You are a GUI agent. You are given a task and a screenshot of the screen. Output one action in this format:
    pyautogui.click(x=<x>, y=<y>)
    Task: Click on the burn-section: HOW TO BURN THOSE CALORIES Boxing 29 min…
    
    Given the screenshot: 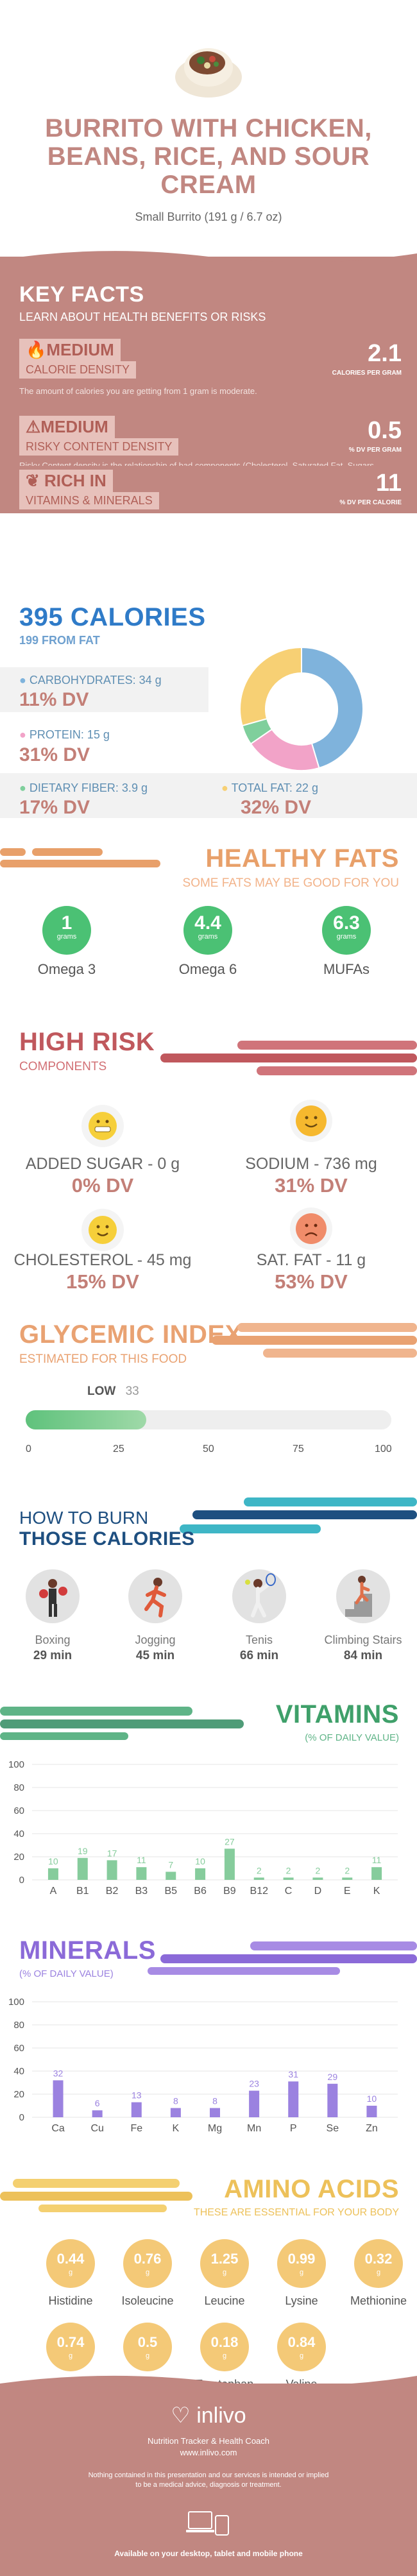 What is the action you would take?
    pyautogui.click(x=208, y=1594)
    